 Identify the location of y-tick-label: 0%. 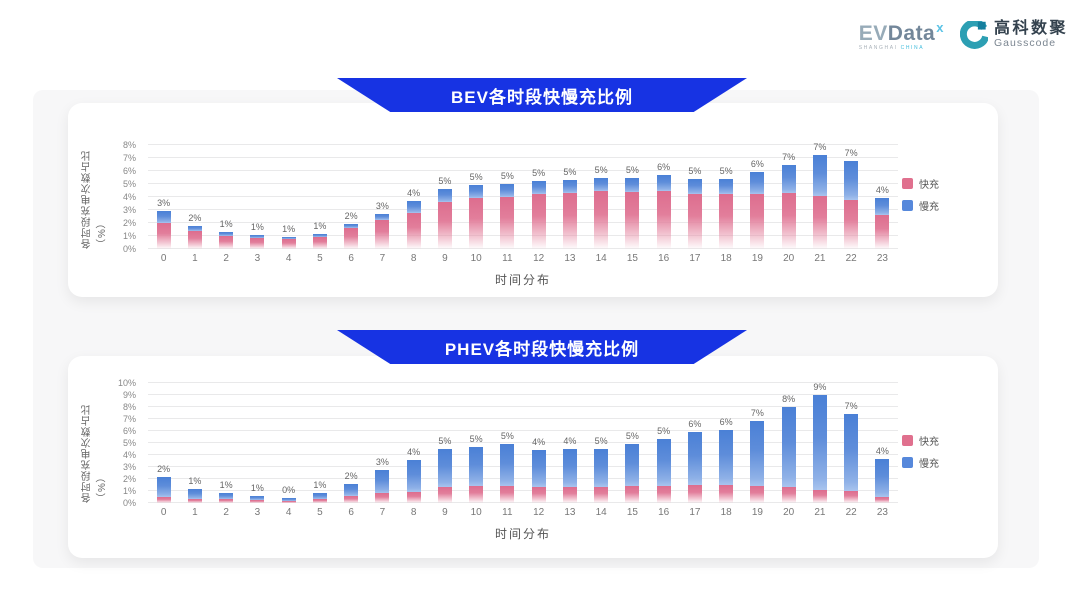
(129, 249).